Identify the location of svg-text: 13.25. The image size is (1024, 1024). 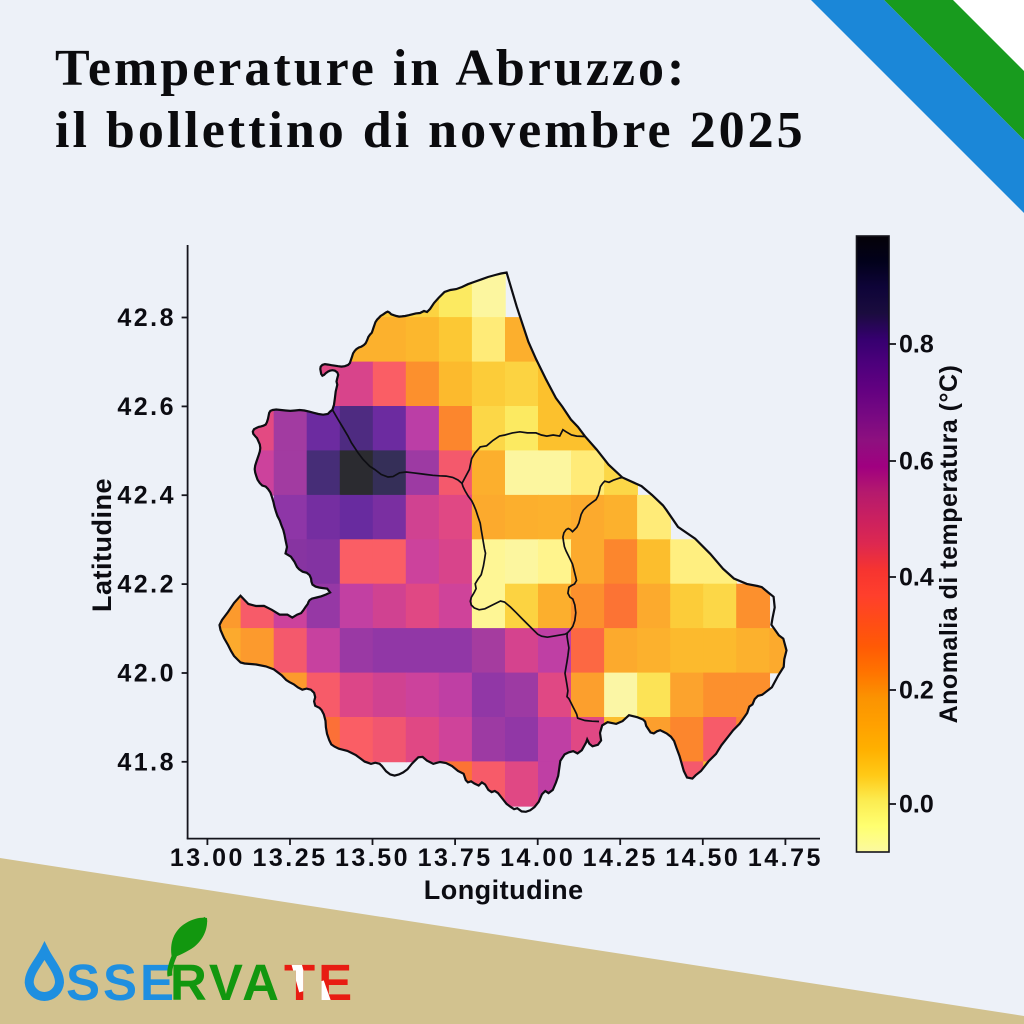
(289, 858).